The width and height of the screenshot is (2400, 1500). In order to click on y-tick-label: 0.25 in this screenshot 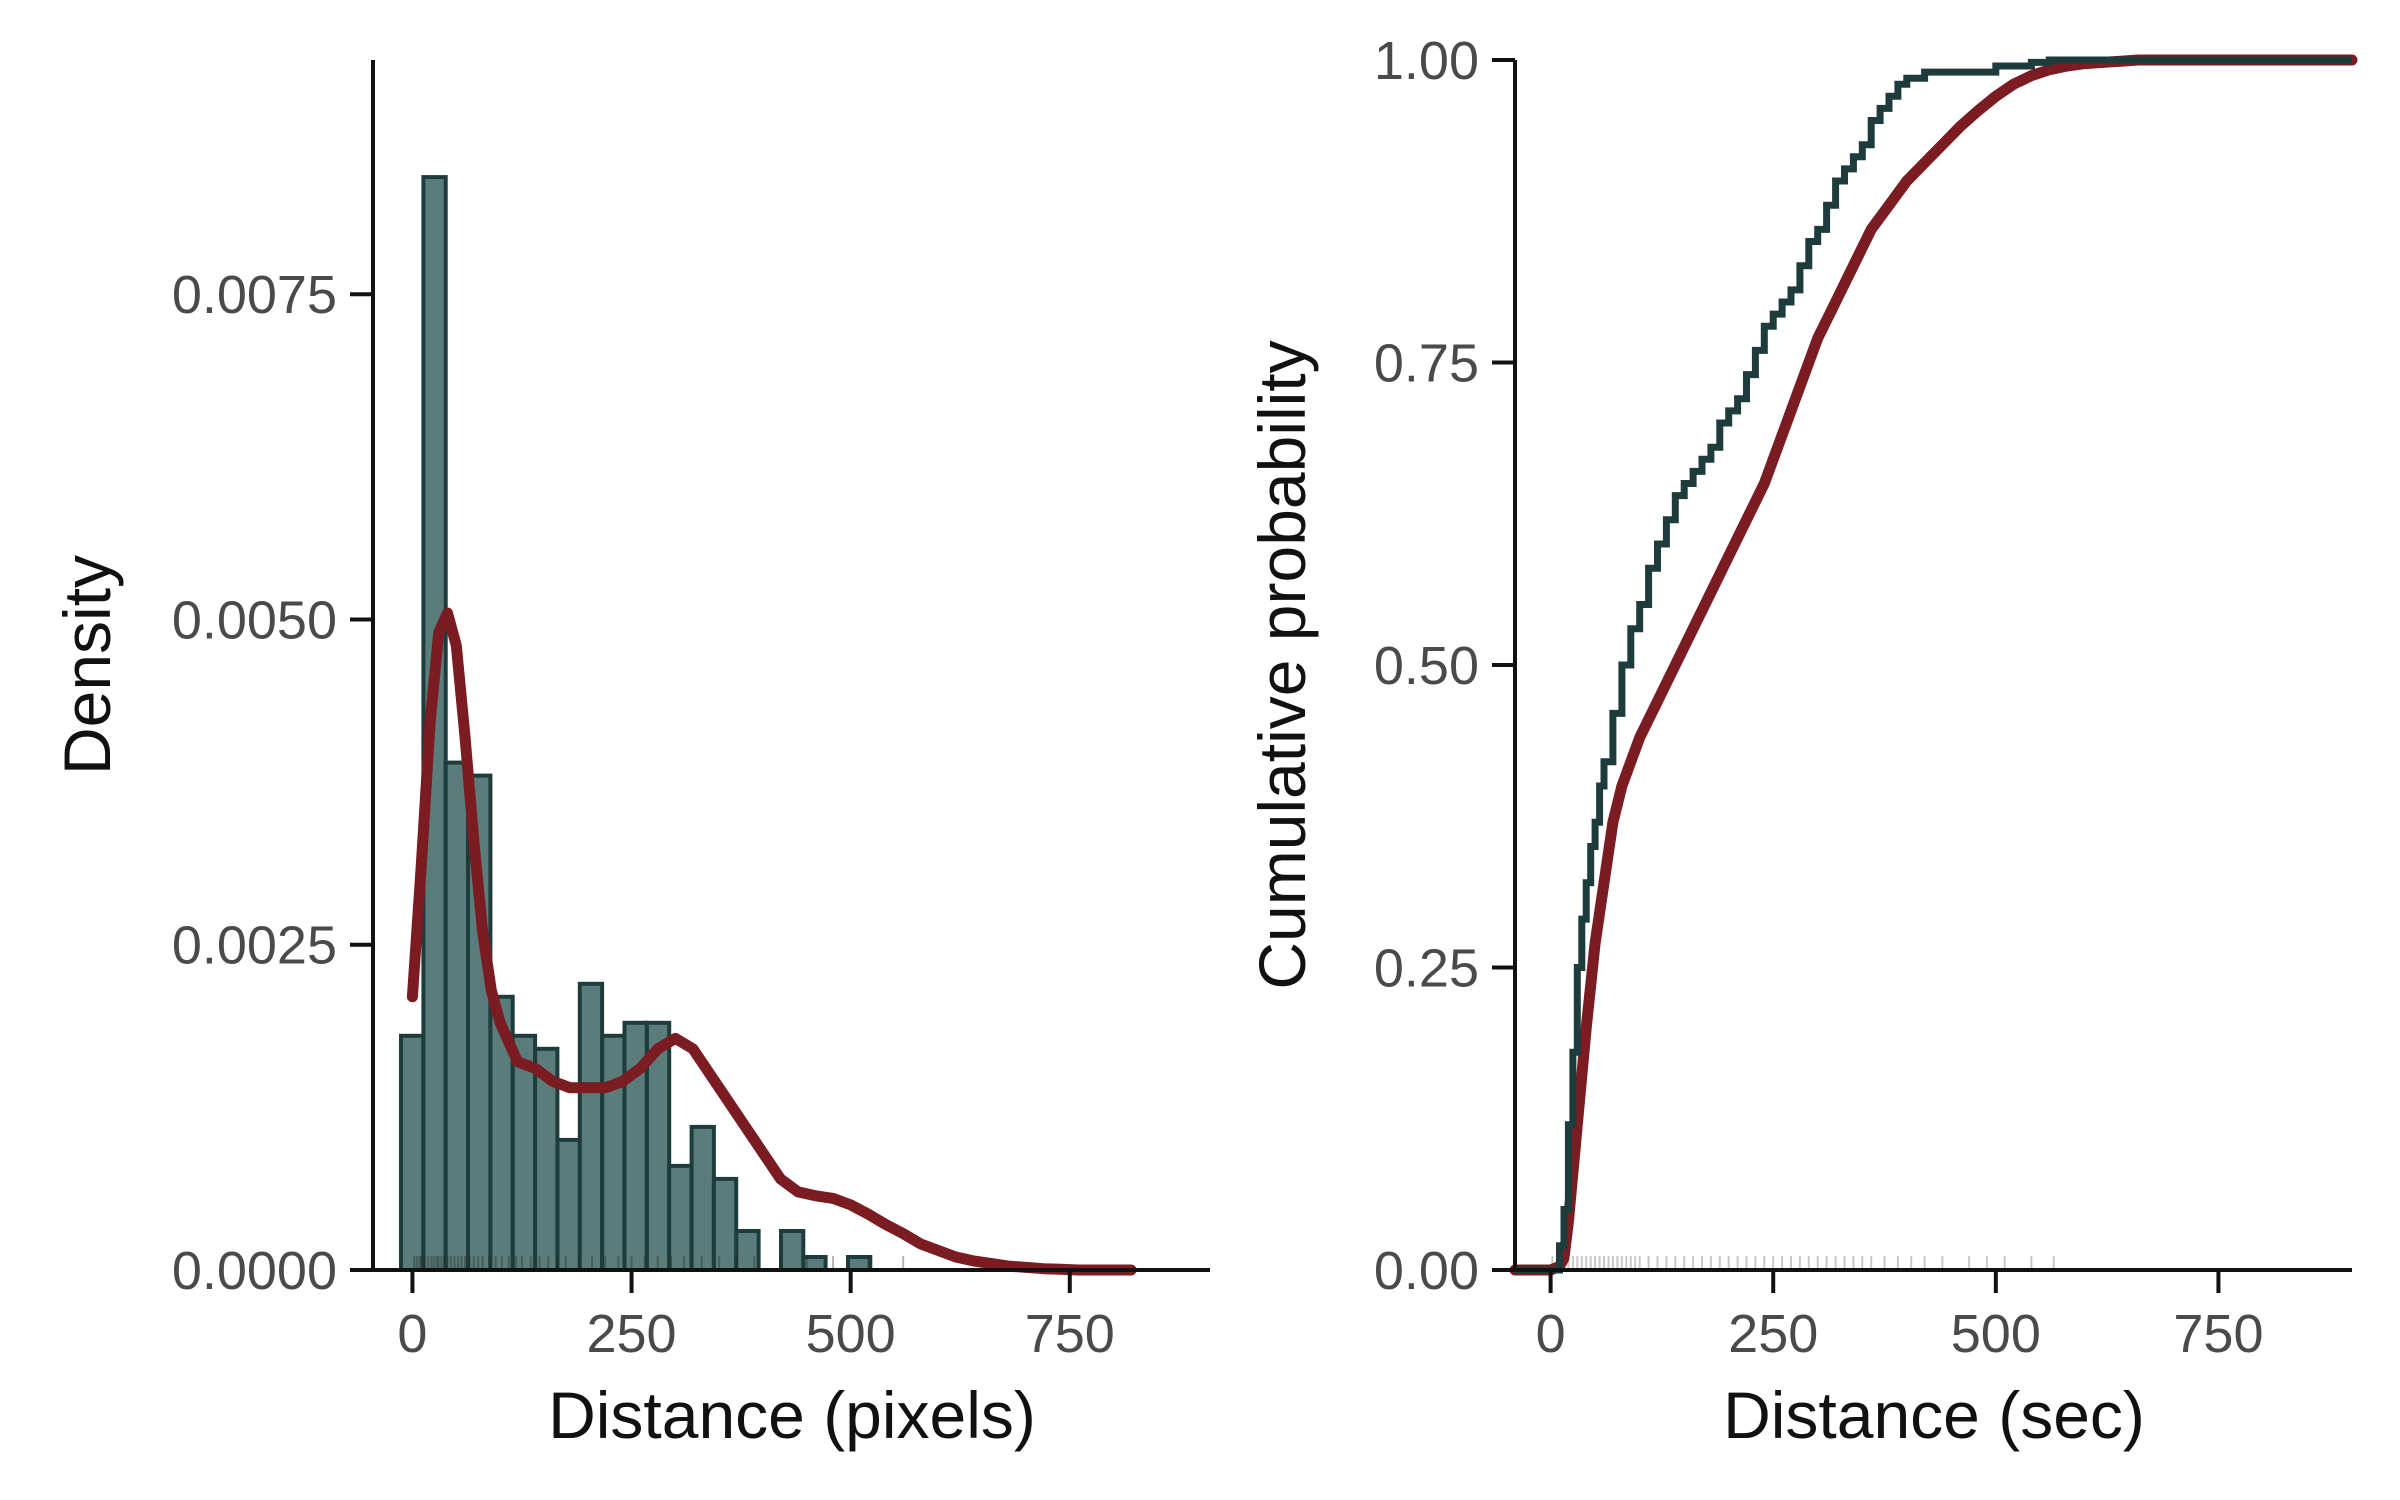, I will do `click(1426, 969)`.